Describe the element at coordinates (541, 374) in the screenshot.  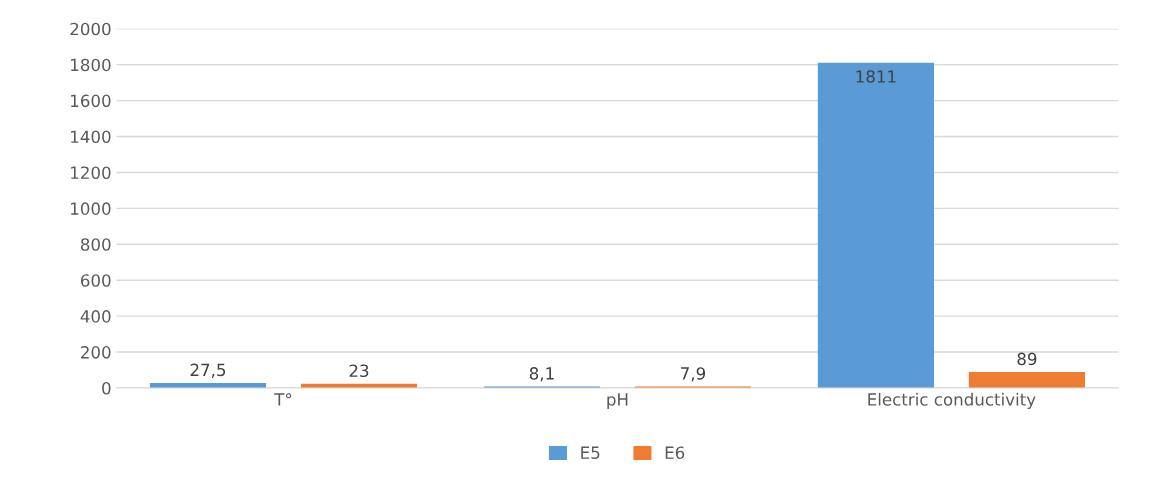
I see `data-label: 8,1` at that location.